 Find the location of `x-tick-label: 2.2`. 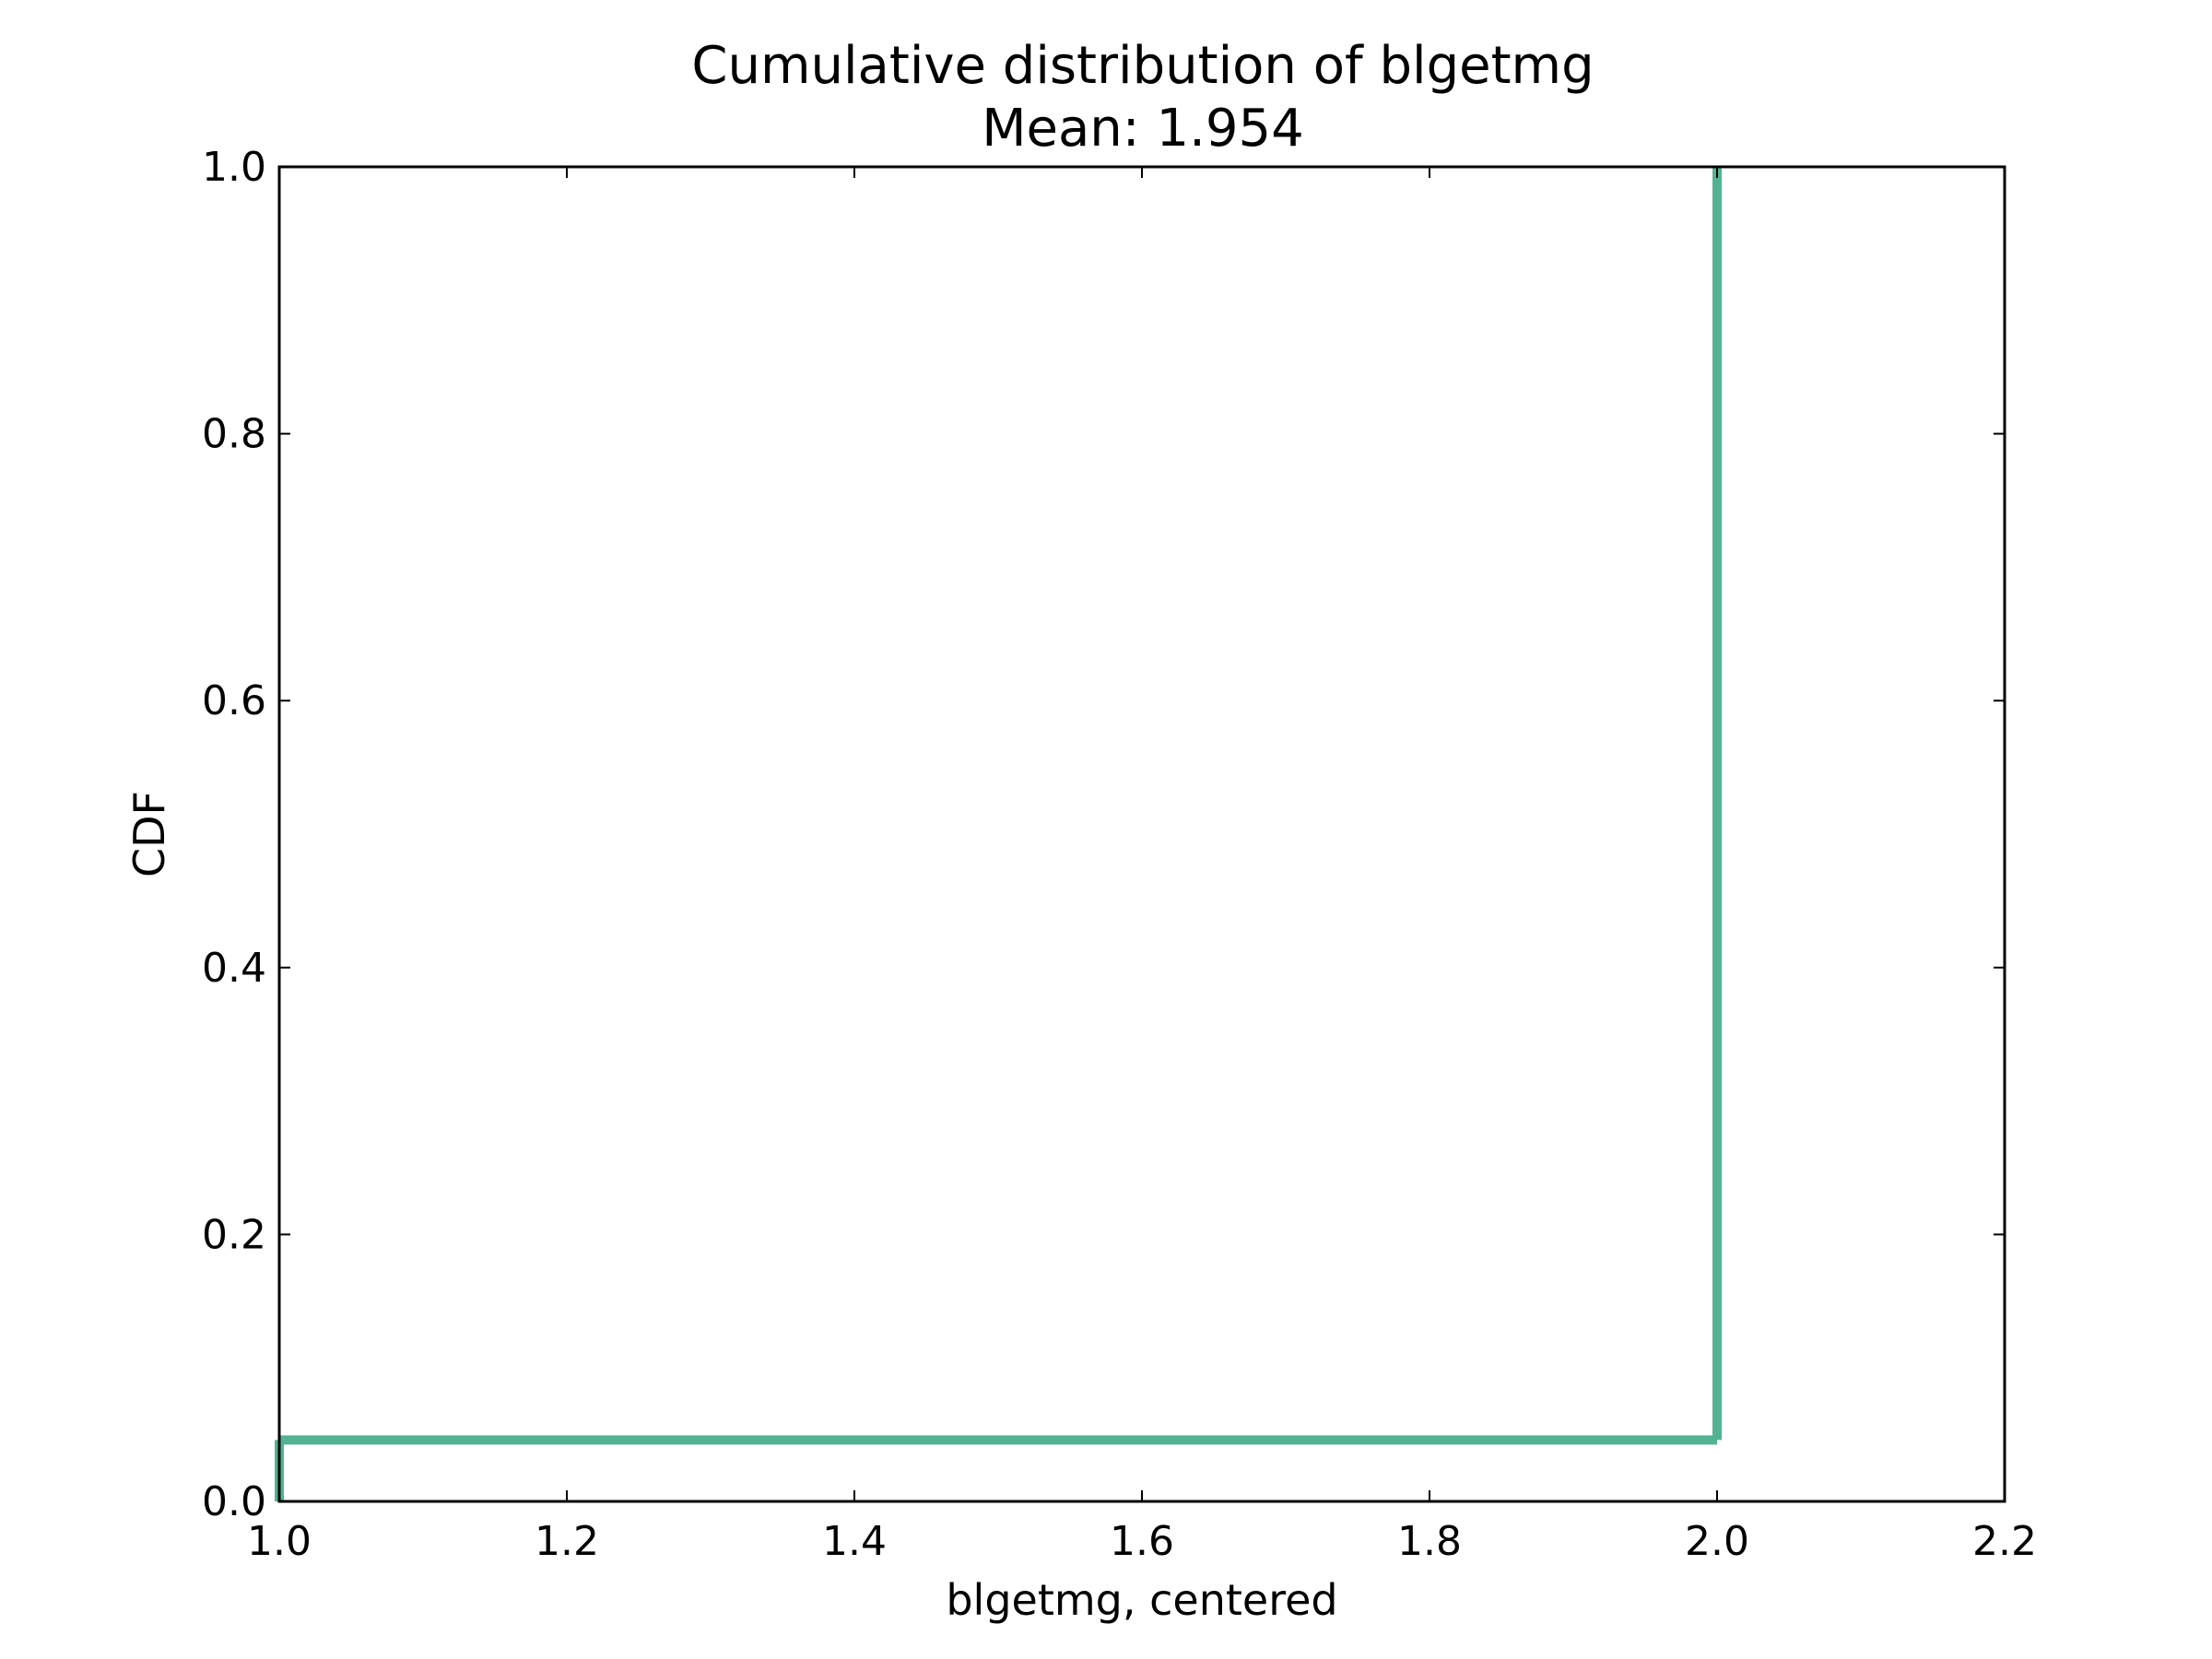

x-tick-label: 2.2 is located at coordinates (2004, 1541).